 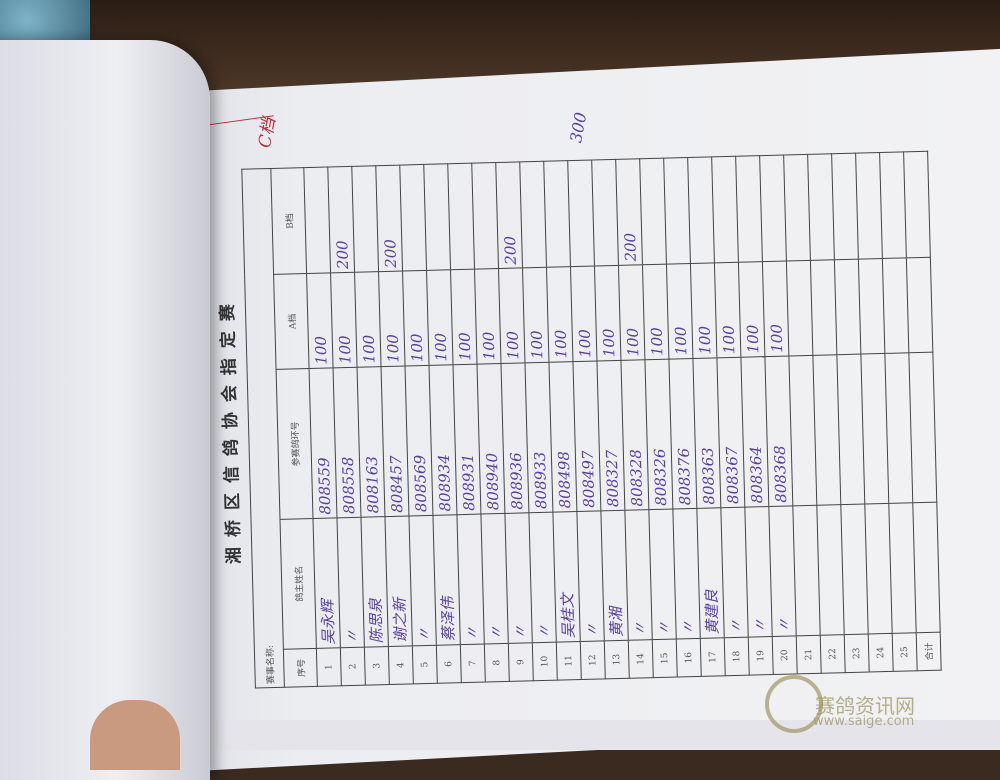 I want to click on header-owner: 鸽主姓名, so click(x=298, y=584).